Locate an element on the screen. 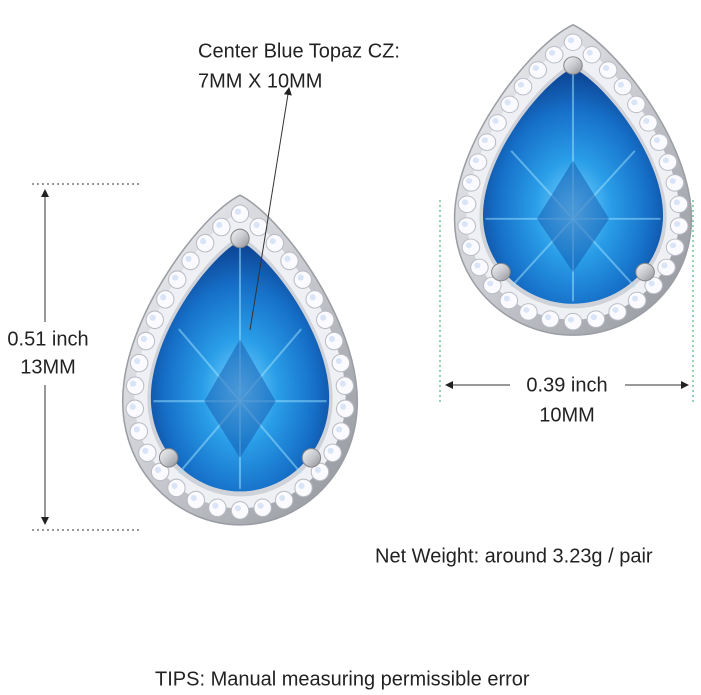 This screenshot has height=695, width=701. height-inch: 0.51 inch is located at coordinates (47, 339).